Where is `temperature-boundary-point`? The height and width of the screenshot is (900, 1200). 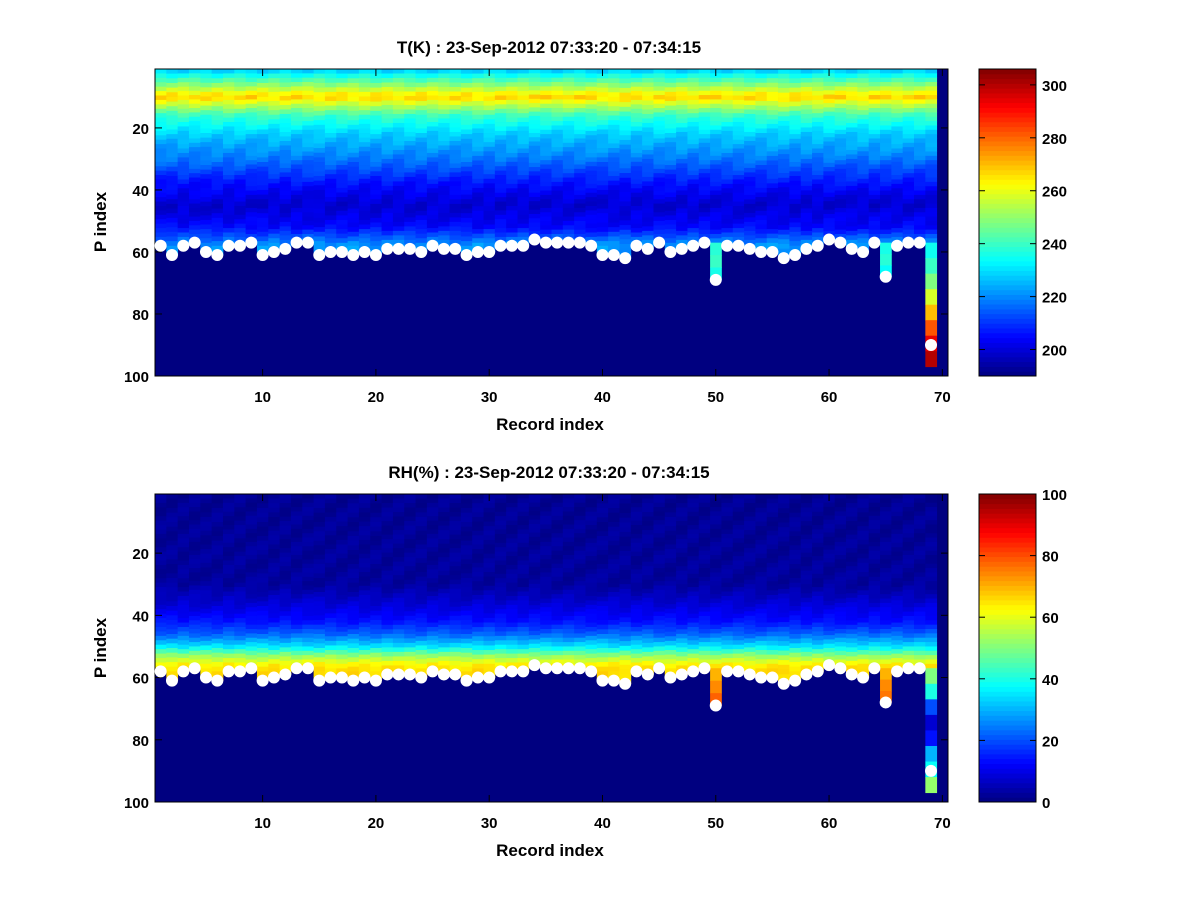 temperature-boundary-point is located at coordinates (806, 248).